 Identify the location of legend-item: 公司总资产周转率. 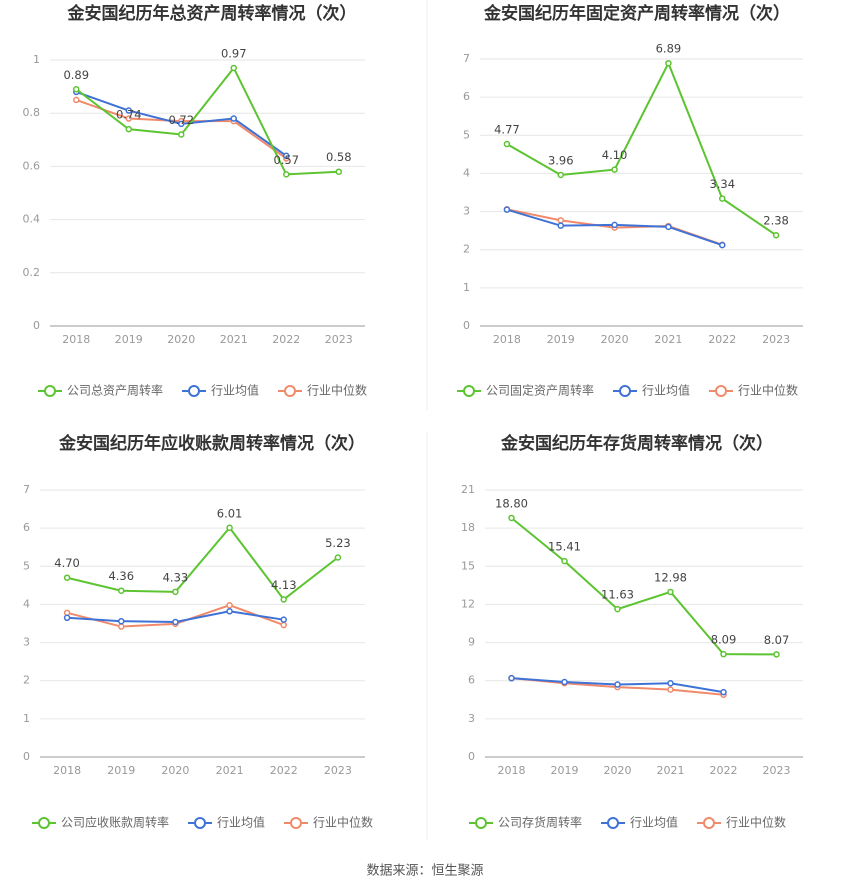
(100, 390).